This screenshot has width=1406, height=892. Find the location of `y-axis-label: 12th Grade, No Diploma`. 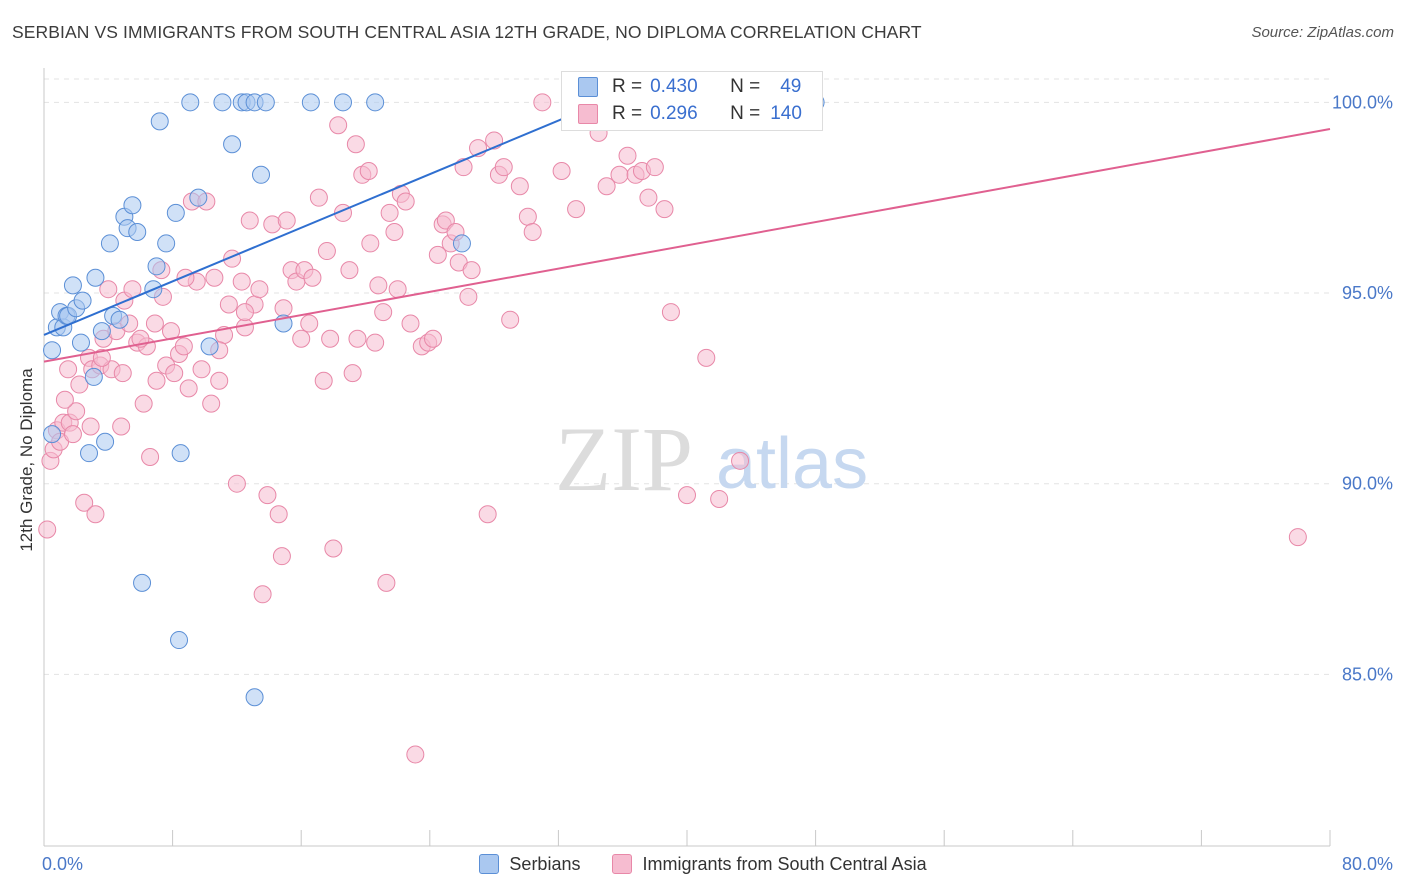

y-axis-label: 12th Grade, No Diploma is located at coordinates (26, 460).